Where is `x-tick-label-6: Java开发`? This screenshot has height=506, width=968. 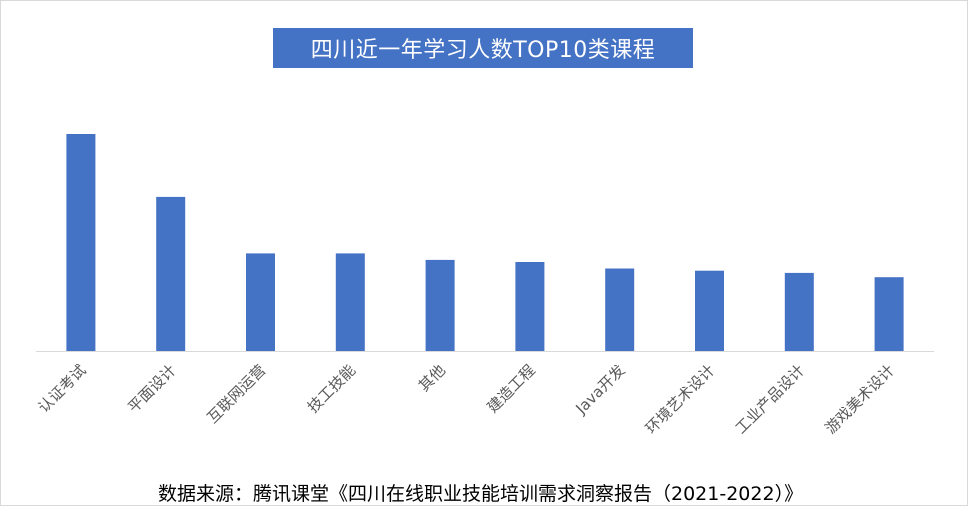
x-tick-label-6: Java开发 is located at coordinates (599, 389).